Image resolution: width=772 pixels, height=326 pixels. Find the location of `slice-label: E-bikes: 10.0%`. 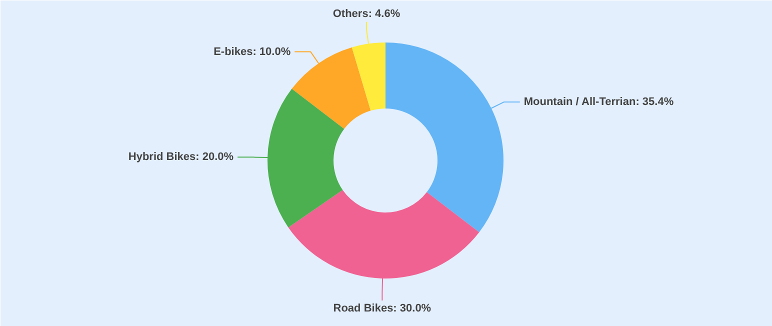

slice-label: E-bikes: 10.0% is located at coordinates (252, 52).